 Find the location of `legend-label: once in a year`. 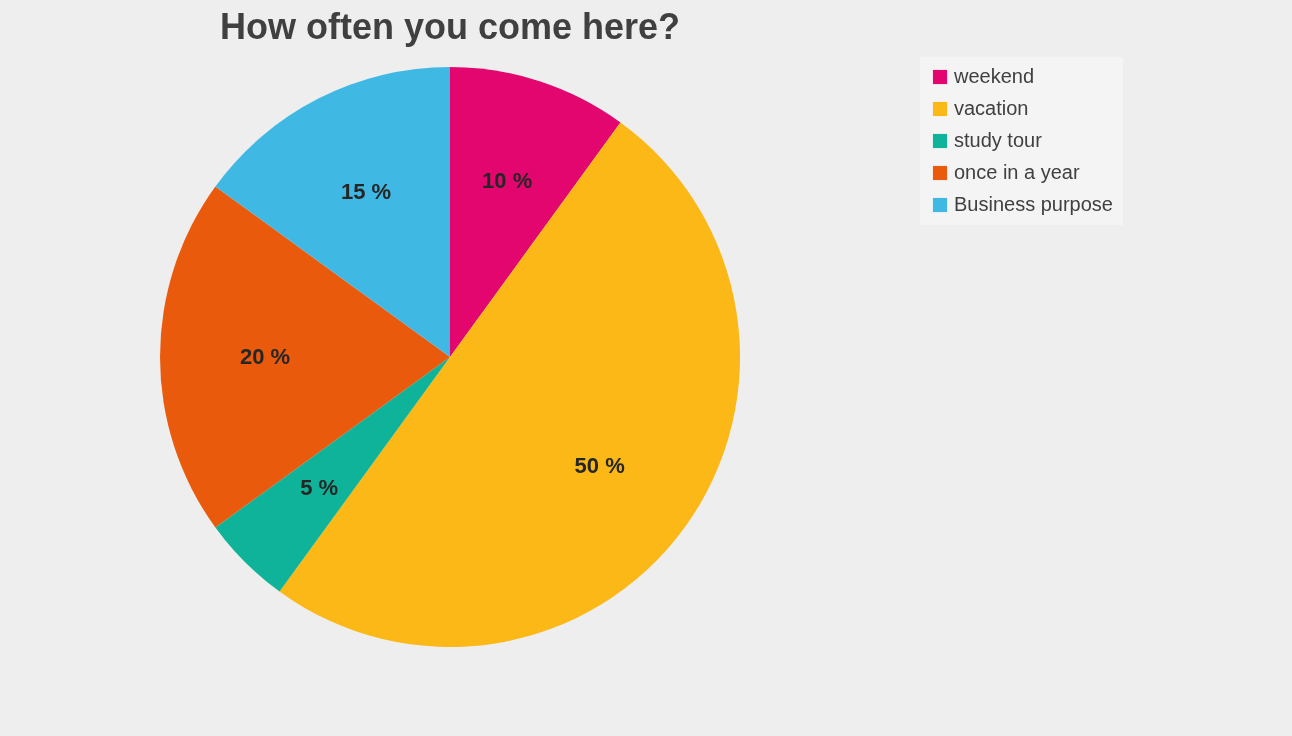

legend-label: once in a year is located at coordinates (1017, 172).